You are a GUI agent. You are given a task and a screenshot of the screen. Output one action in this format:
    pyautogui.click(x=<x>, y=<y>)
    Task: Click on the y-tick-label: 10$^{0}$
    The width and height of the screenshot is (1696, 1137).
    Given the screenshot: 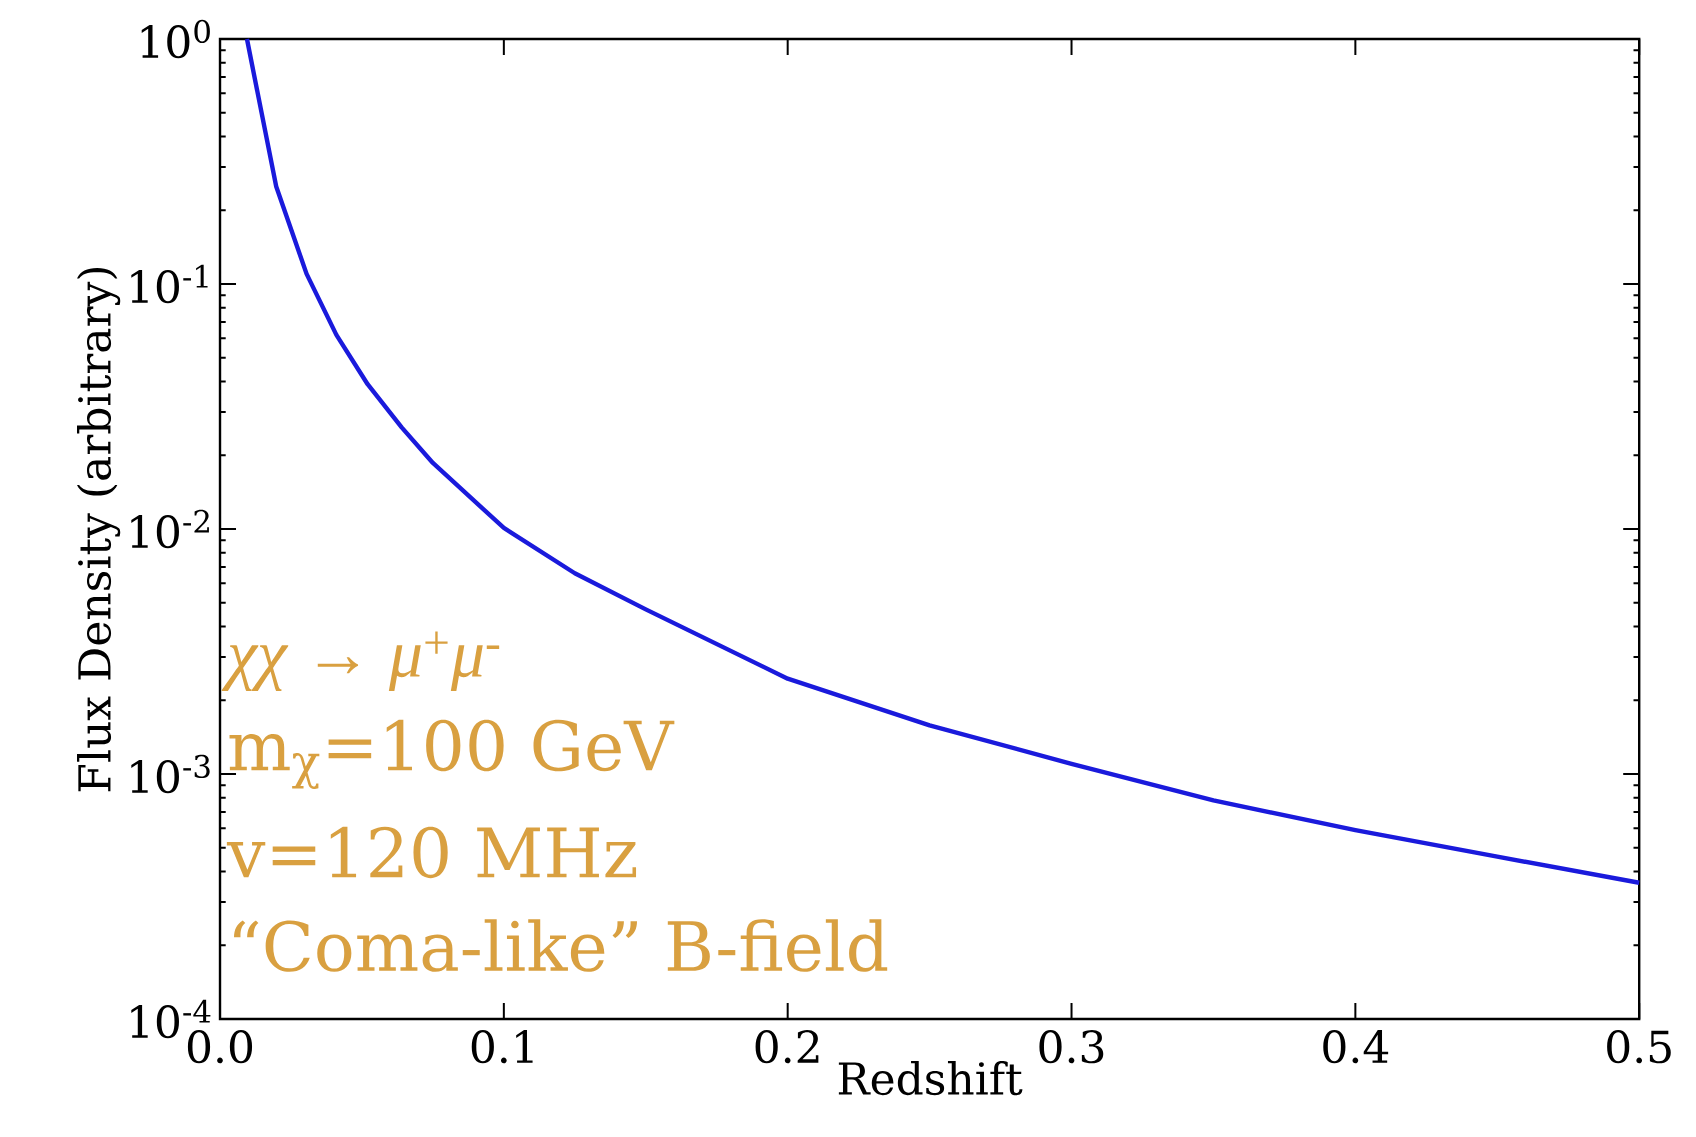 What is the action you would take?
    pyautogui.click(x=175, y=39)
    